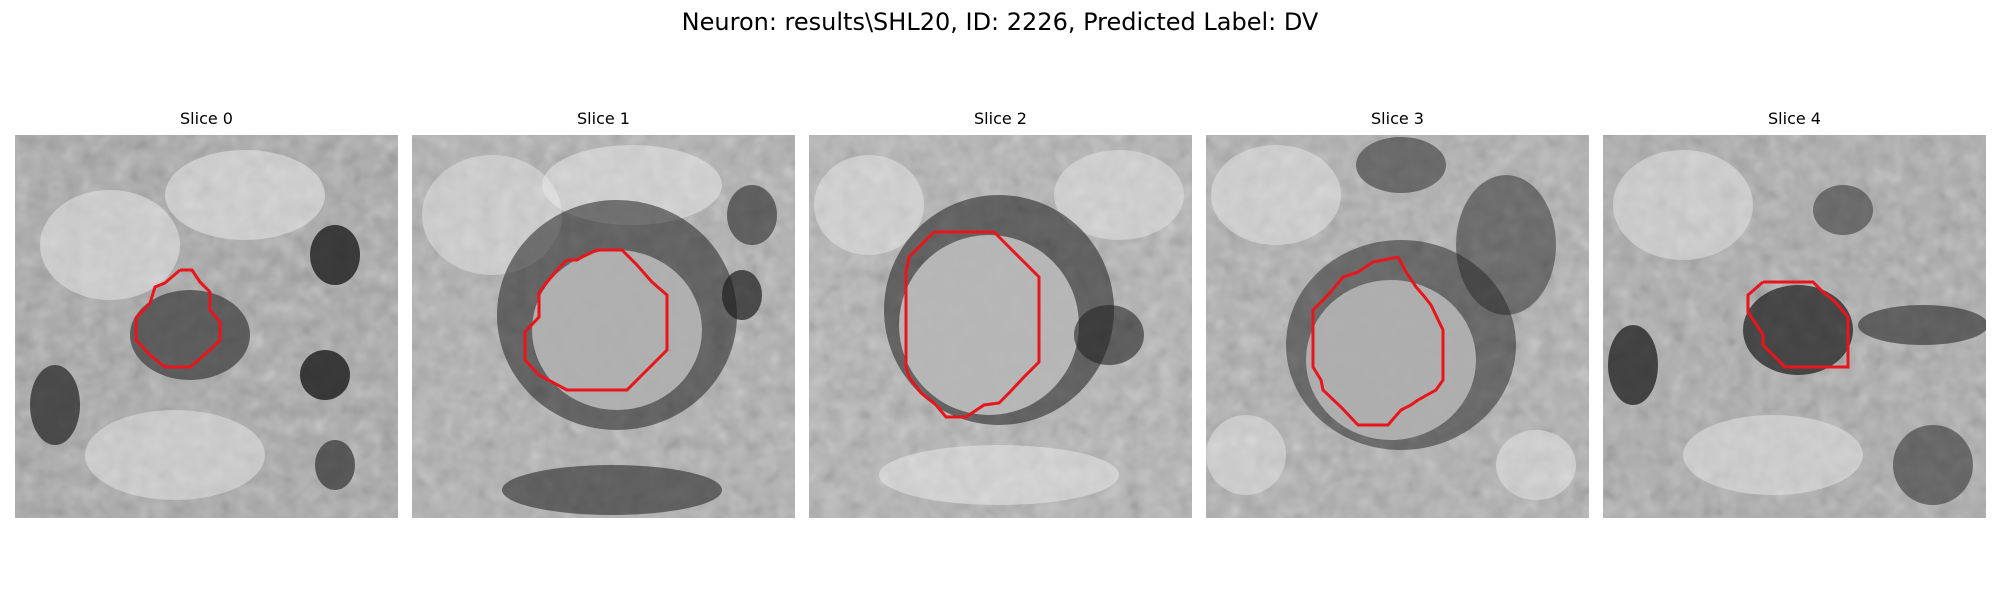 The width and height of the screenshot is (2000, 600). I want to click on slice-title-1: Slice 1, so click(603, 118).